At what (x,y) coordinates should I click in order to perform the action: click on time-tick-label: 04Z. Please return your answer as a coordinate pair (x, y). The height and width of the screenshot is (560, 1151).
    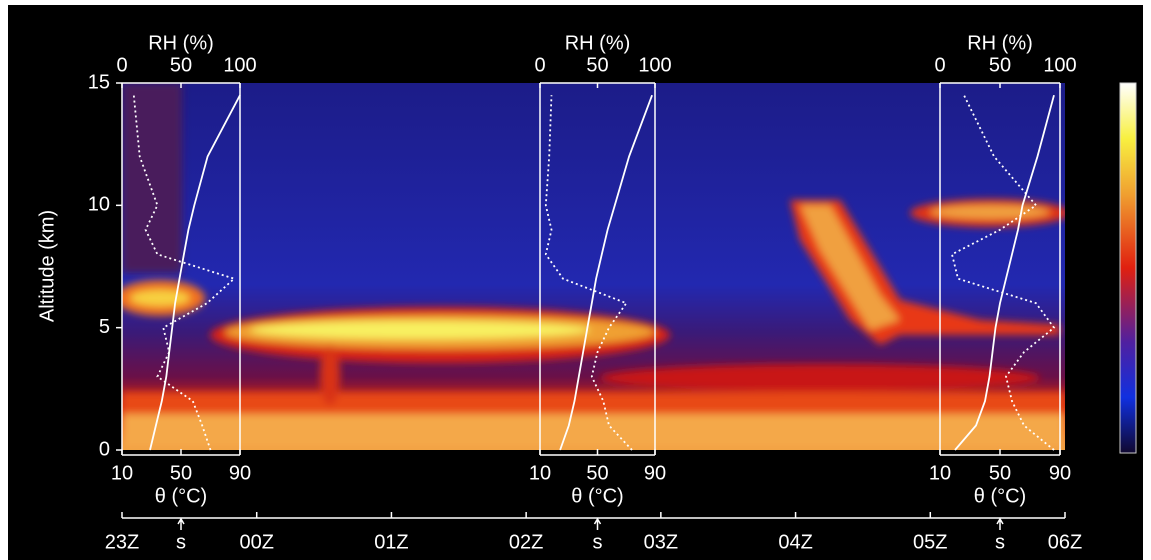
    Looking at the image, I should click on (795, 542).